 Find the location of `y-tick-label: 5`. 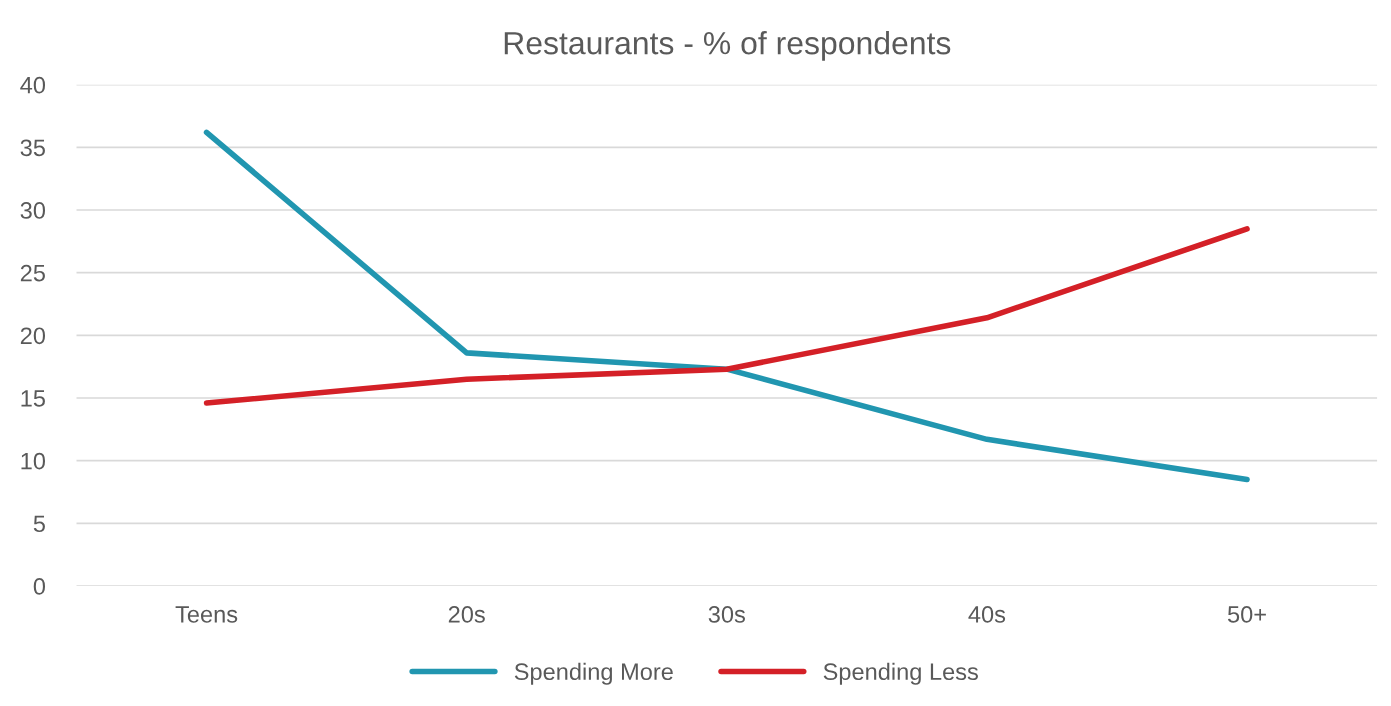

y-tick-label: 5 is located at coordinates (39, 524).